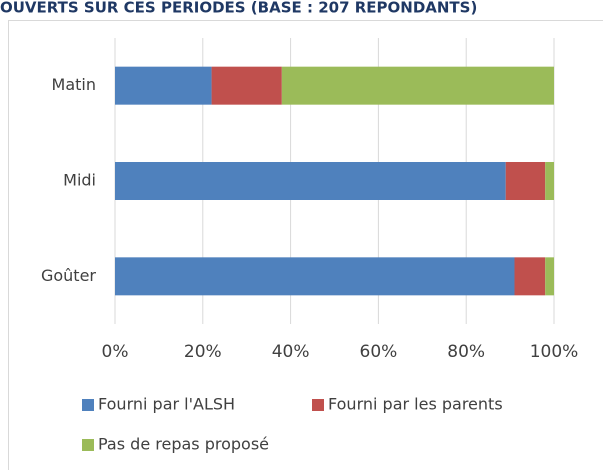  Describe the element at coordinates (554, 352) in the screenshot. I see `x-tick-label: 100%` at that location.